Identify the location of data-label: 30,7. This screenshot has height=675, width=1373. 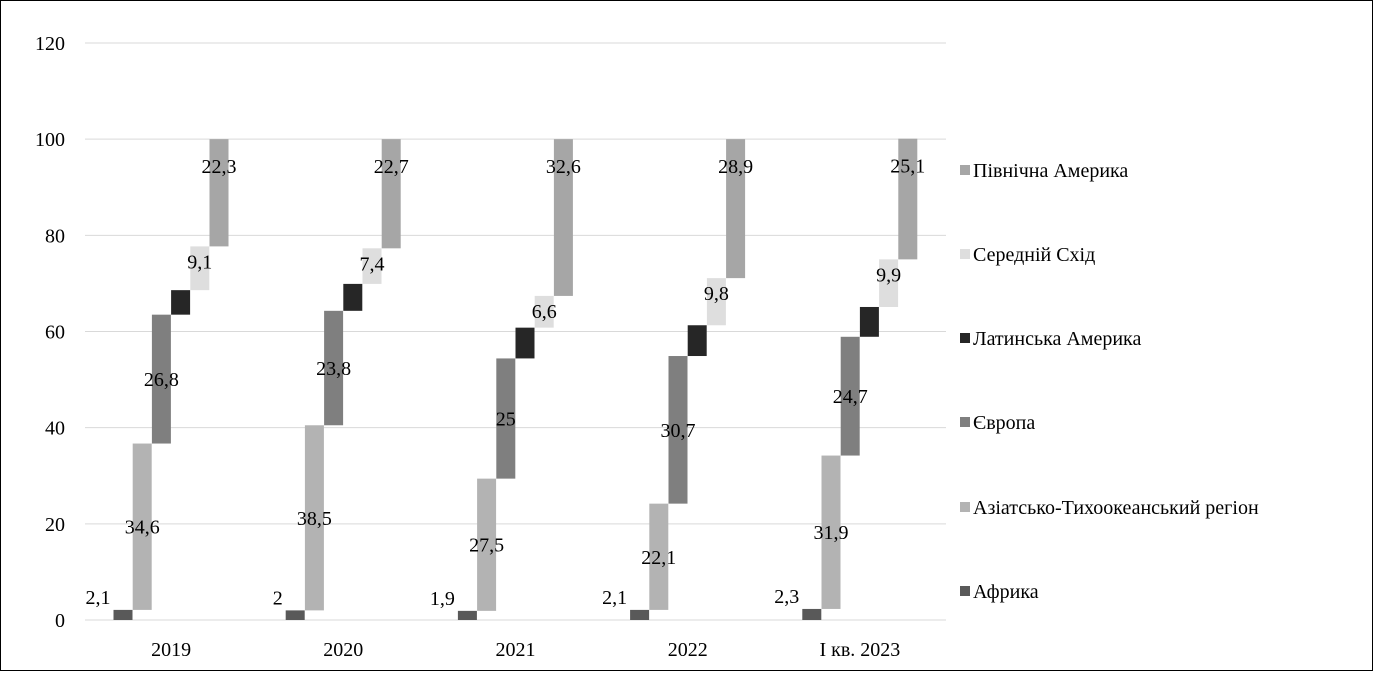
(678, 431).